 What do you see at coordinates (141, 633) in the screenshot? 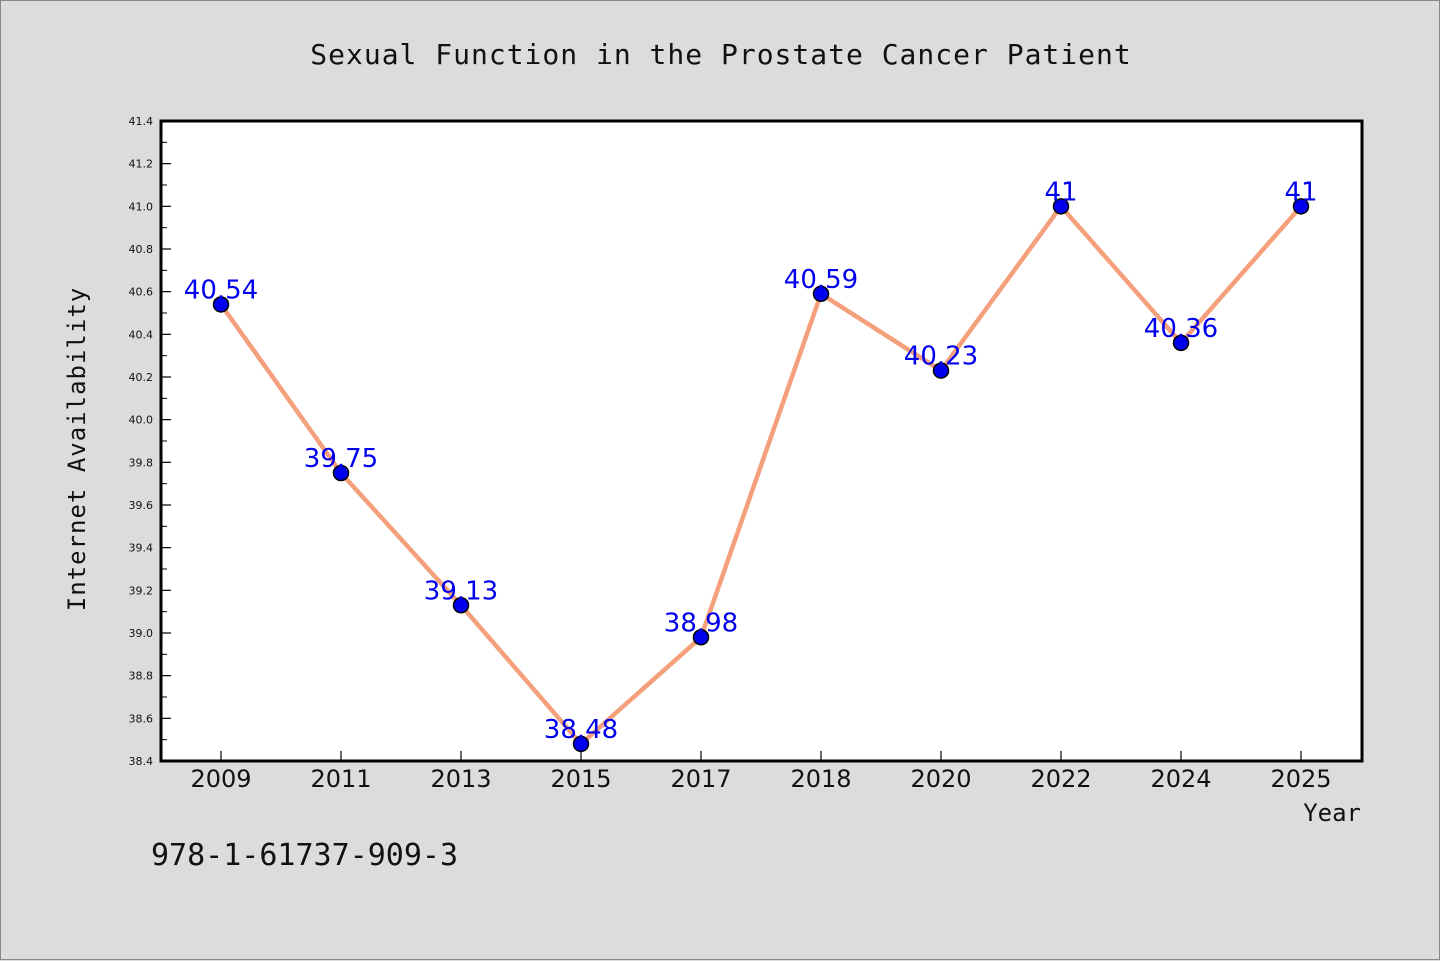
I see `y-tick-label: 39.0` at bounding box center [141, 633].